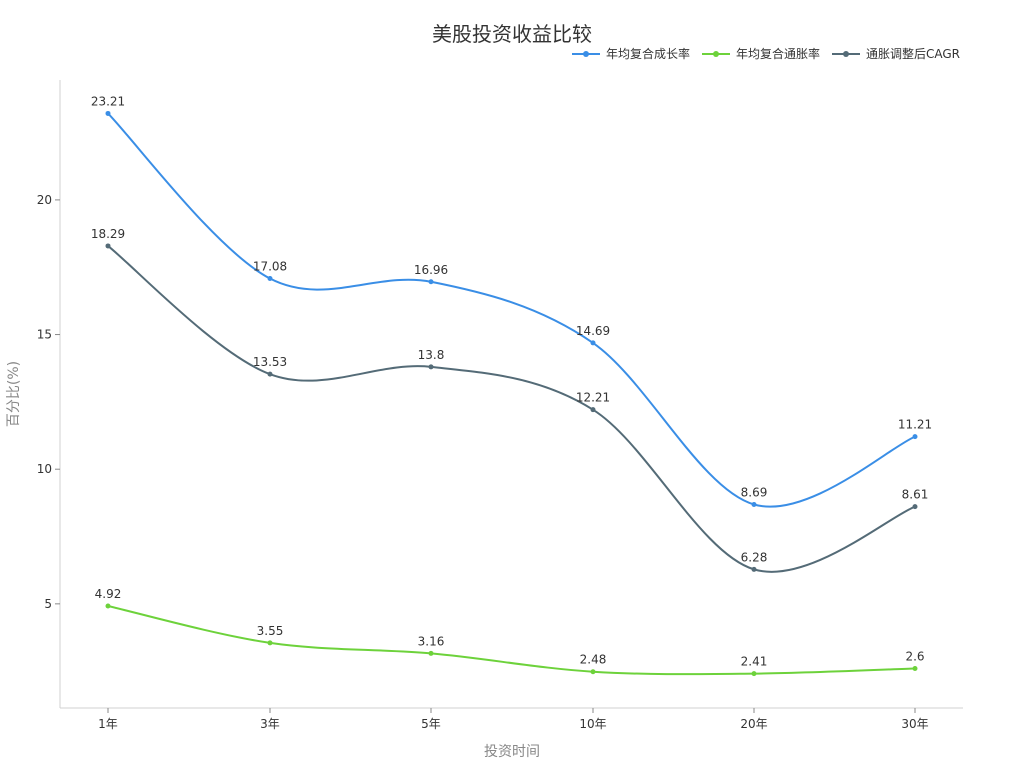 This screenshot has width=1024, height=768. I want to click on y-tick-label: 20, so click(44, 200).